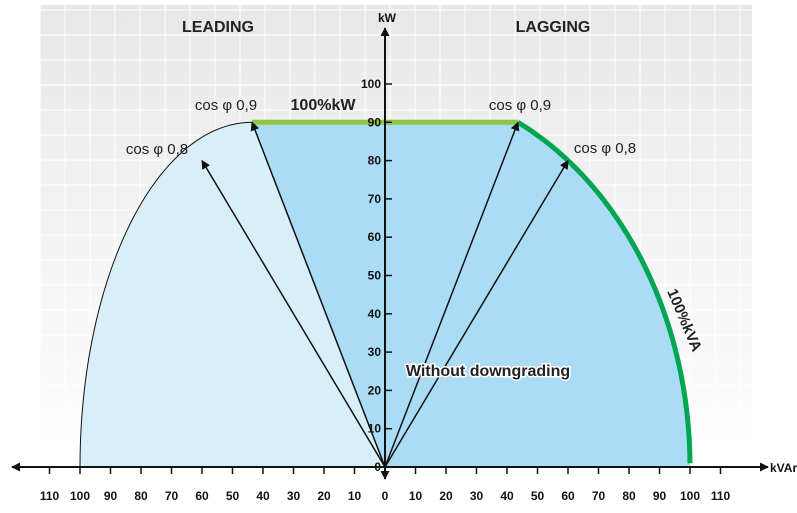 Image resolution: width=797 pixels, height=513 pixels. Describe the element at coordinates (375, 122) in the screenshot. I see `y-tick-label: 90` at that location.